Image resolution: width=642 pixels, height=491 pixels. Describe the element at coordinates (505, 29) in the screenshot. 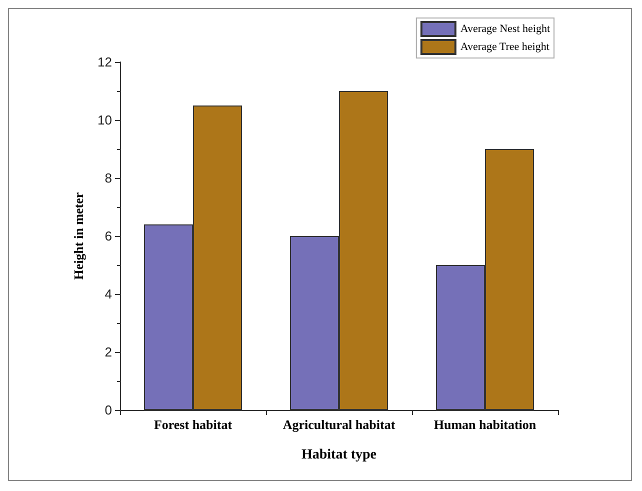

I see `legend-label: Average Nest height` at that location.